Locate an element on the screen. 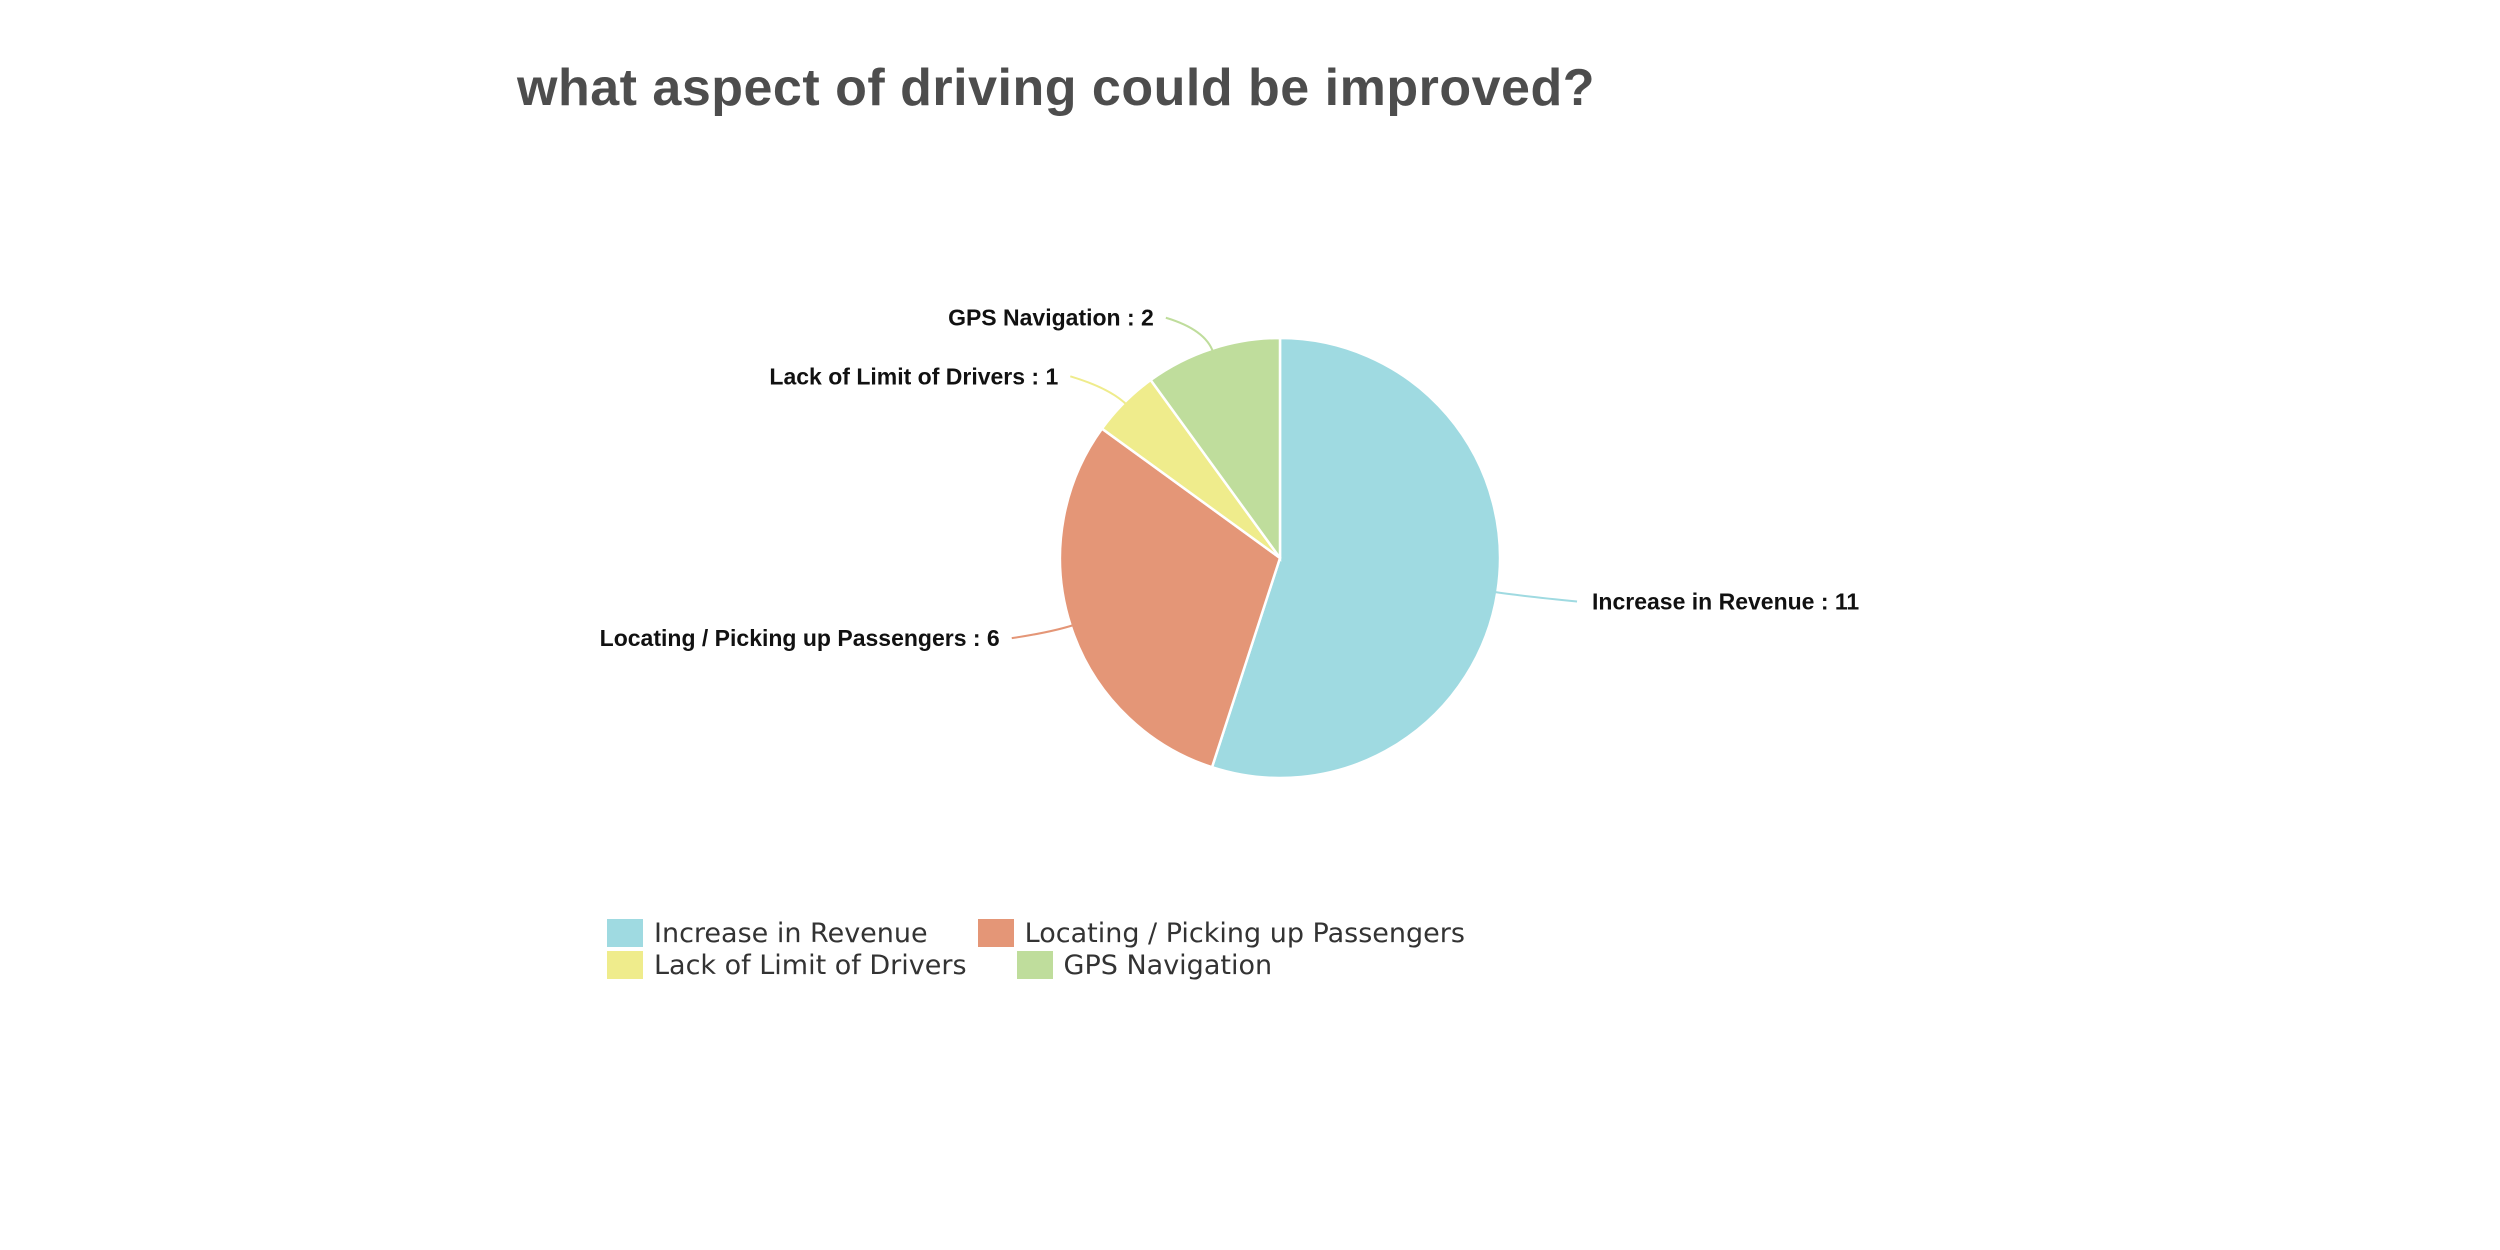 This screenshot has width=2500, height=1250. data-label-gps-navigation: GPS Navigation : 2 is located at coordinates (1051, 318).